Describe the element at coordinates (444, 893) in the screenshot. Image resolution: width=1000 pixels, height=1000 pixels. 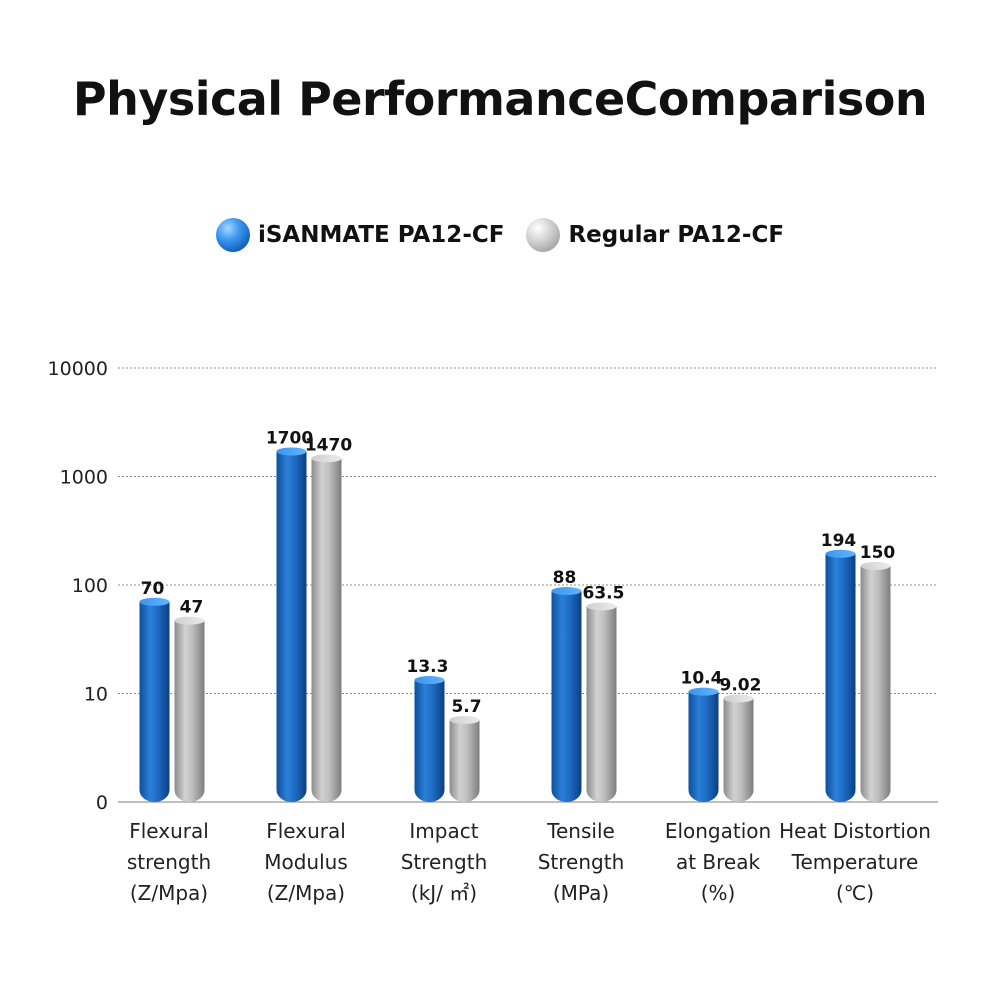
I see `category-label: (kJ/ ㎡)` at that location.